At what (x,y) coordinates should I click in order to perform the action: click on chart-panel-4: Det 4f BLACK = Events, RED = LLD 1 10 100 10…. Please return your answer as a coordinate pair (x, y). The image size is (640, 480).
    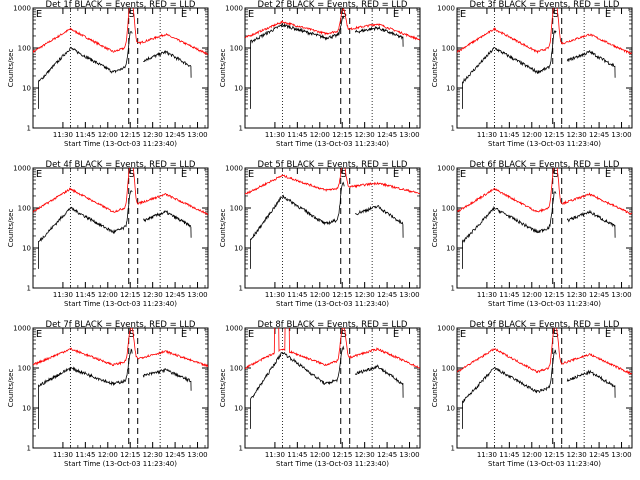
    Looking at the image, I should click on (108, 234).